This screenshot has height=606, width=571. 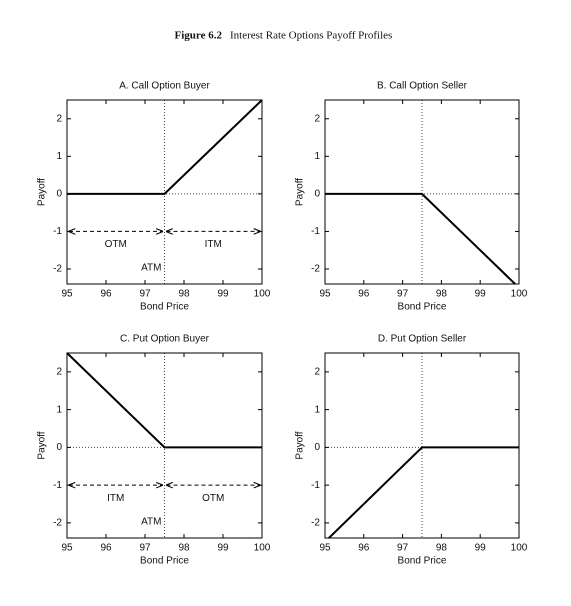 What do you see at coordinates (422, 86) in the screenshot?
I see `chart-title: B. Call Option Seller` at bounding box center [422, 86].